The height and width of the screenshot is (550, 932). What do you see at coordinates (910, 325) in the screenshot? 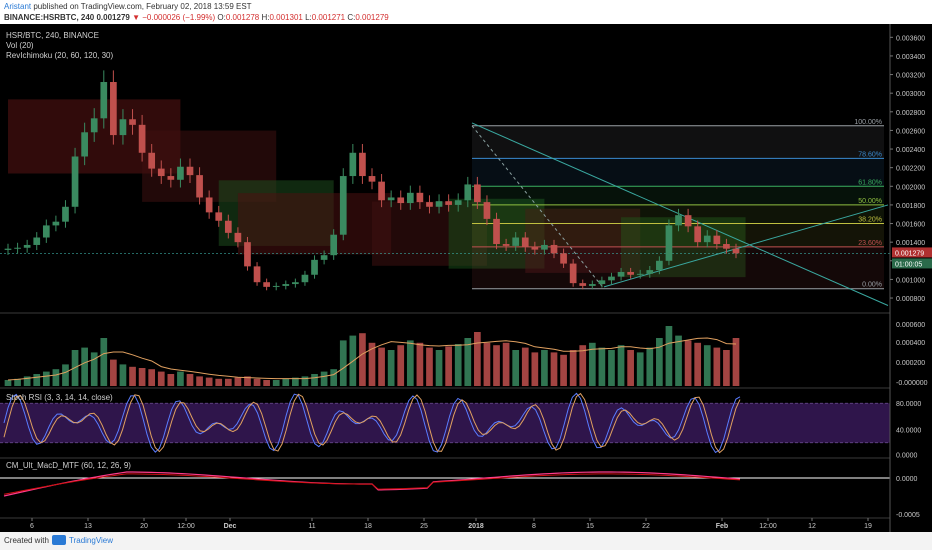
I see `volume-tick-label: 0.000600` at bounding box center [910, 325].